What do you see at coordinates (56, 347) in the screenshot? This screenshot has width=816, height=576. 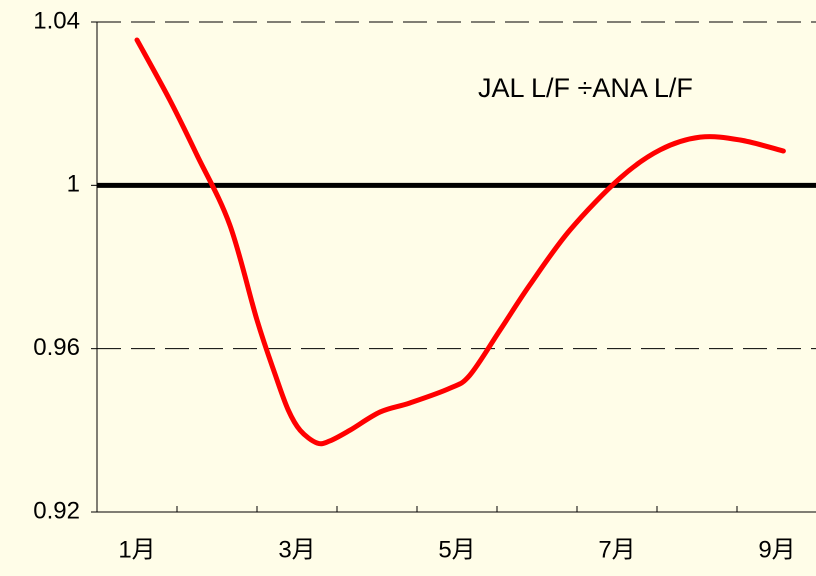 I see `y-tick-label: 0.96` at bounding box center [56, 347].